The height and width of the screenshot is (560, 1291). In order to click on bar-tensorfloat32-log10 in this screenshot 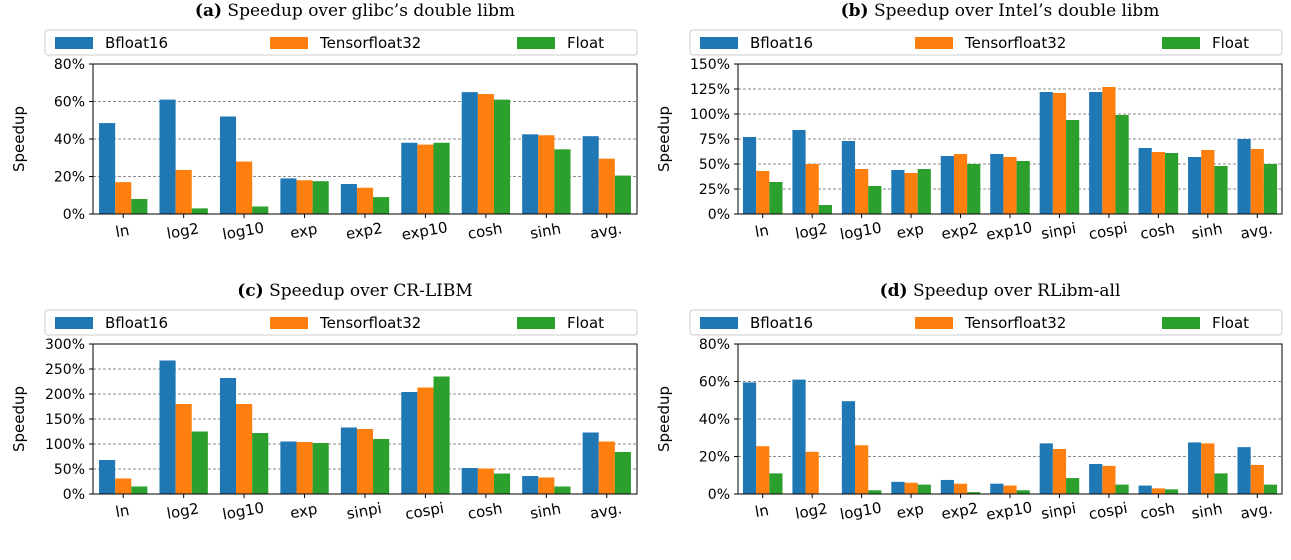, I will do `click(244, 187)`.